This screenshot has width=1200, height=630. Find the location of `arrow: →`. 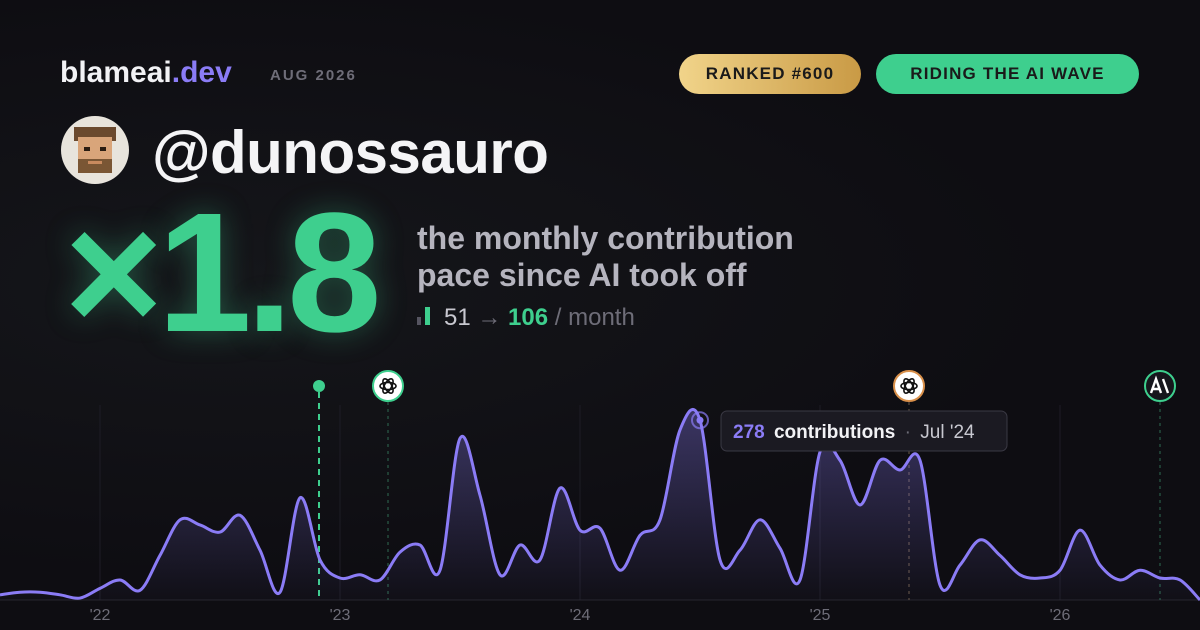

arrow: → is located at coordinates (489, 317).